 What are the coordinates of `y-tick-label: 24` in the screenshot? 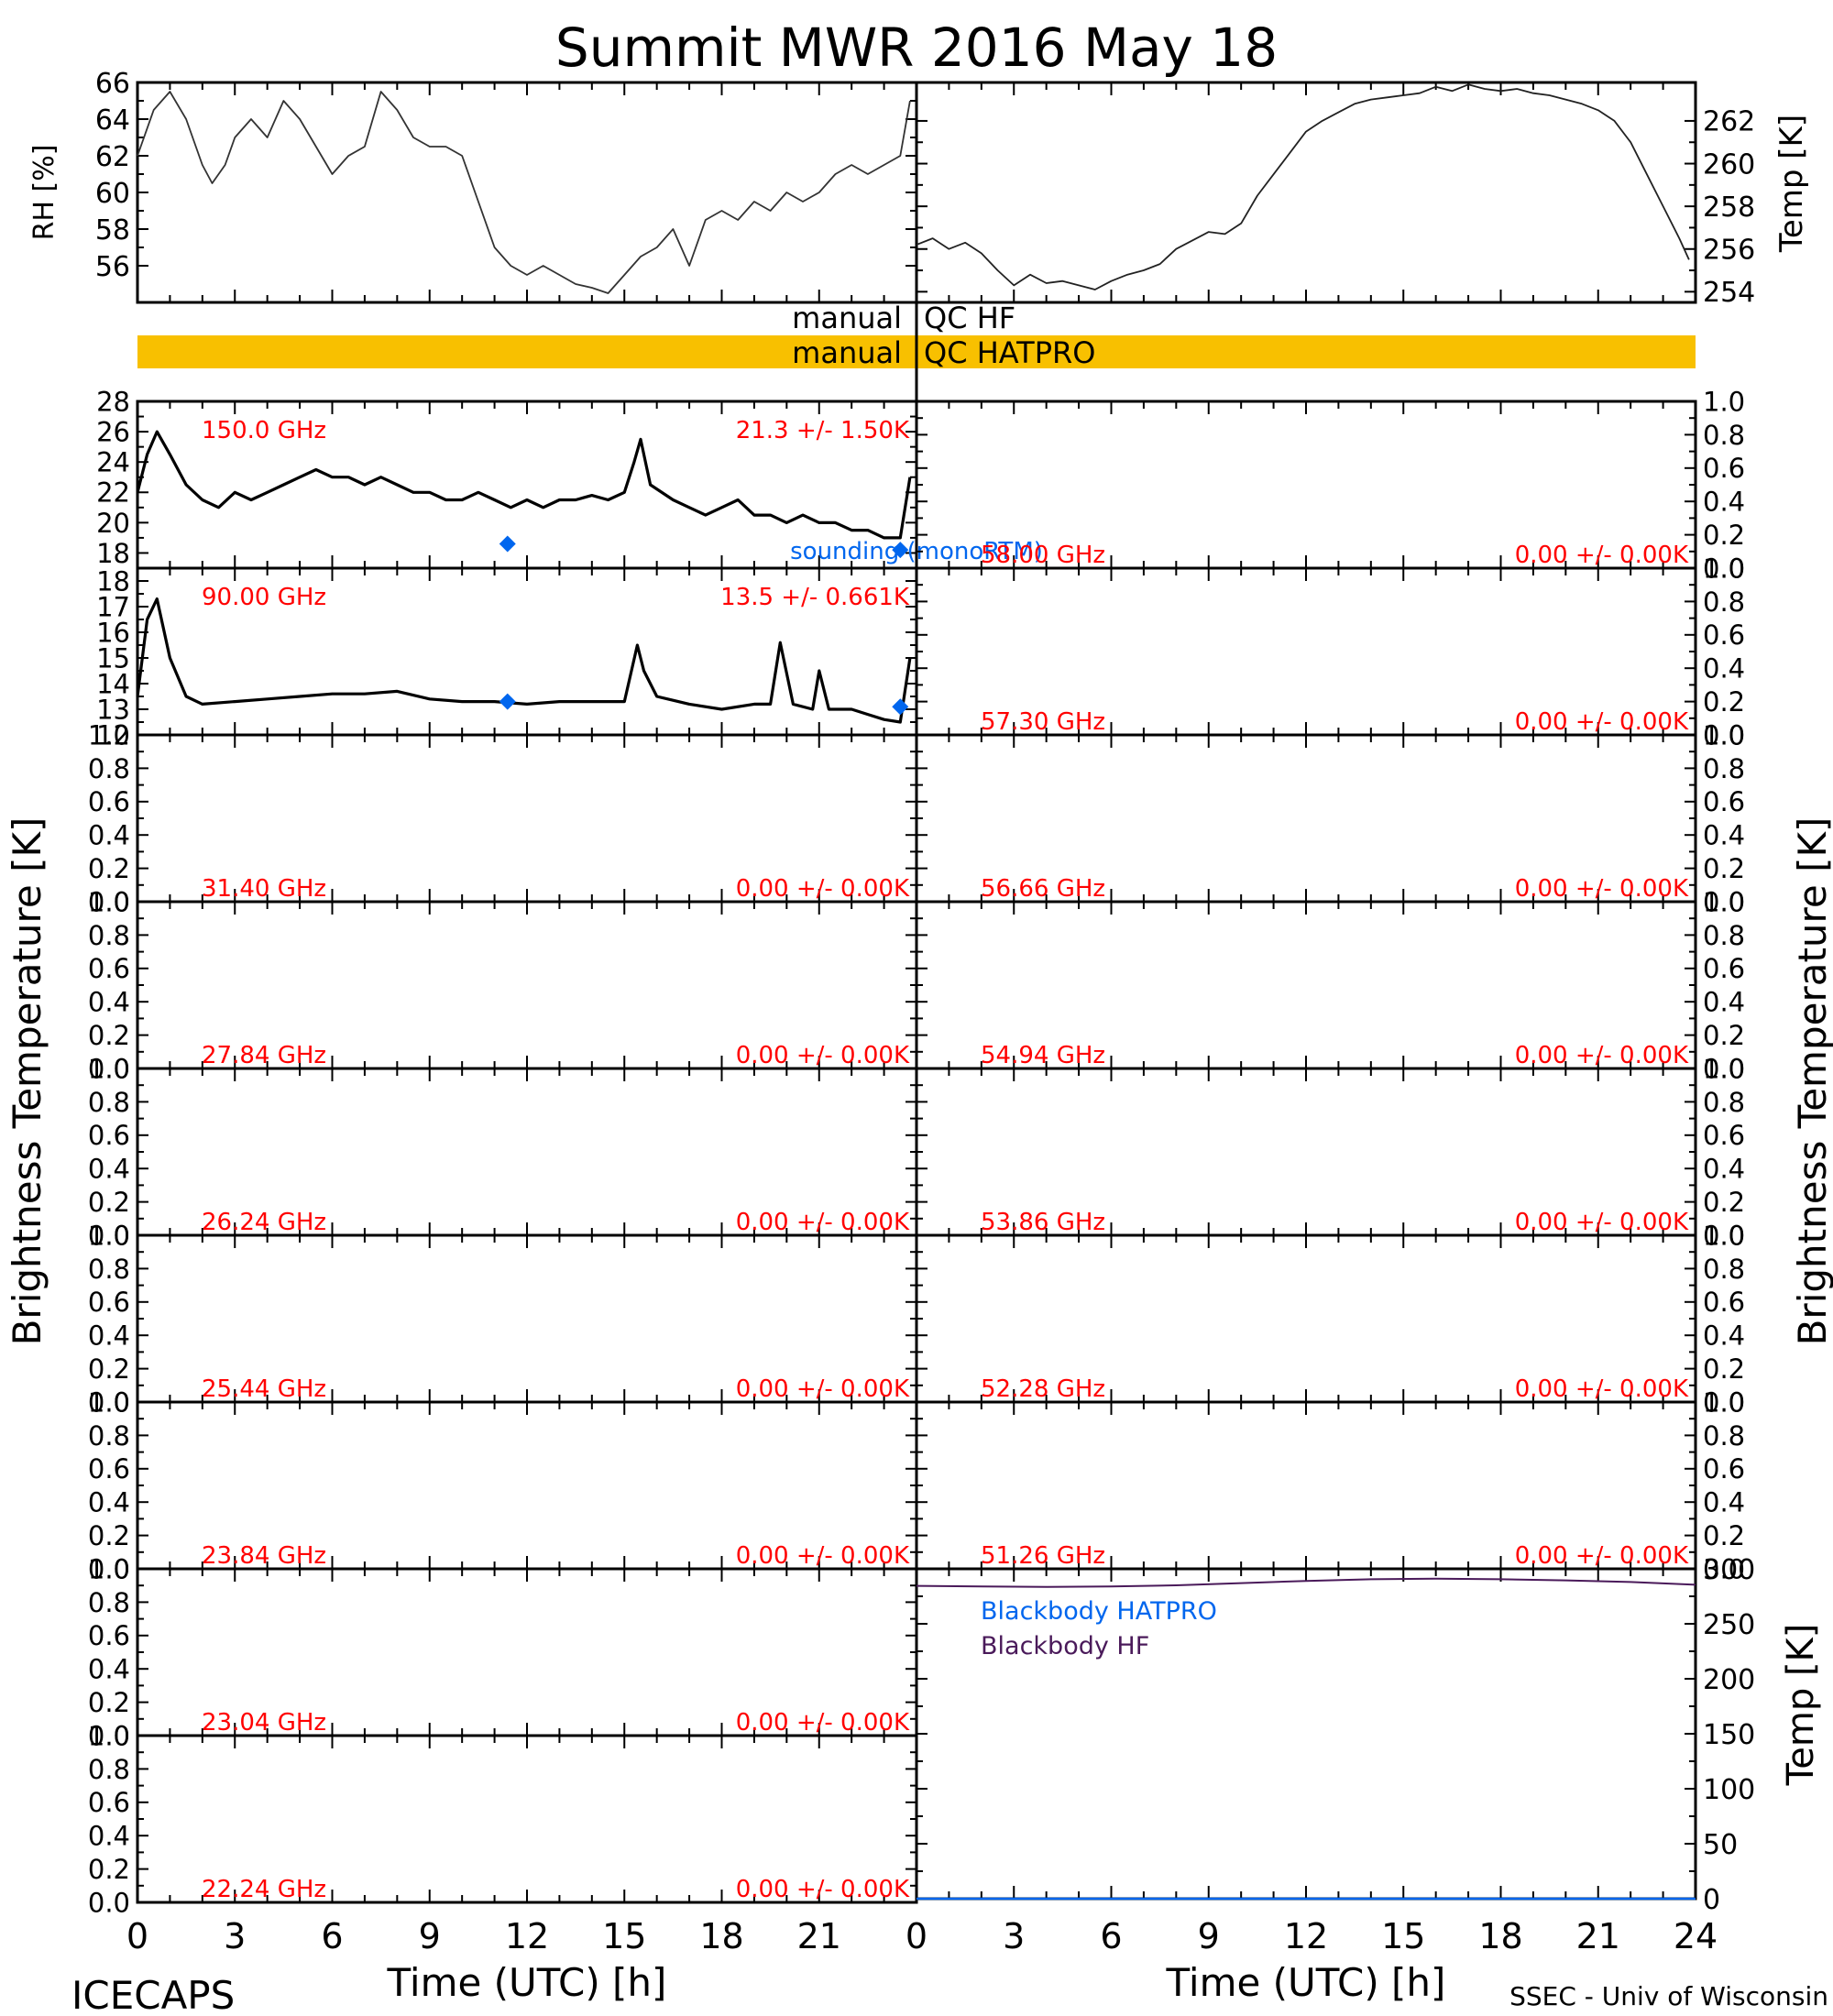 It's located at (113, 462).